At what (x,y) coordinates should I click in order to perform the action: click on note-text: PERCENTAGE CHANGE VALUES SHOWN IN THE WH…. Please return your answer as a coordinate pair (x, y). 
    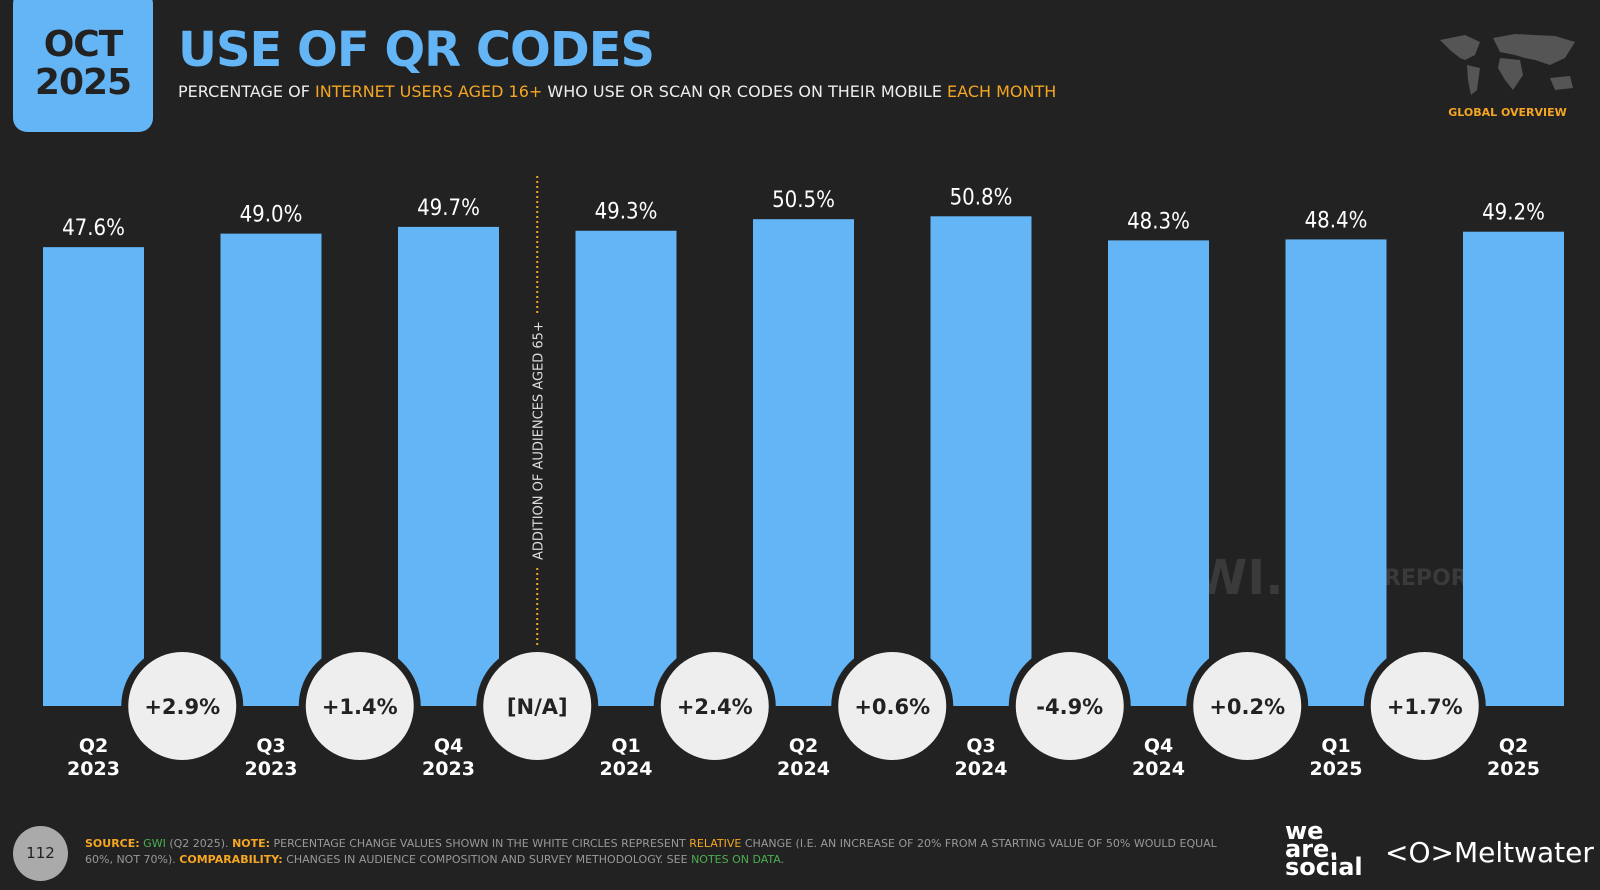
    Looking at the image, I should click on (480, 843).